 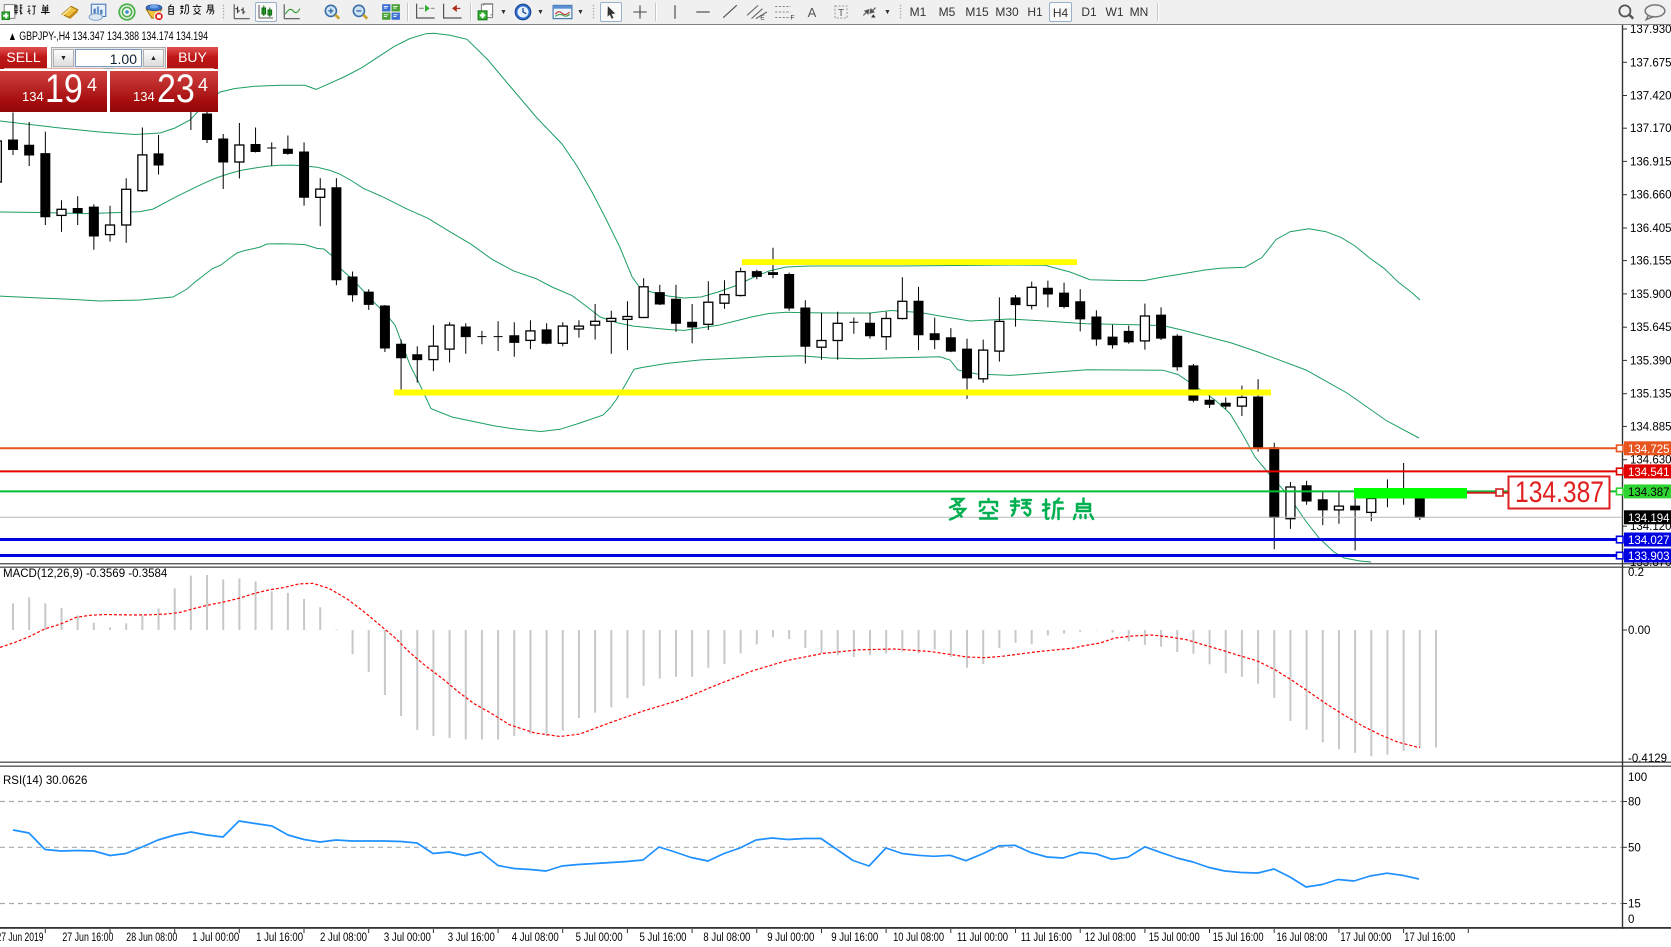 What do you see at coordinates (1650, 196) in the screenshot?
I see `svg-text: 136.660` at bounding box center [1650, 196].